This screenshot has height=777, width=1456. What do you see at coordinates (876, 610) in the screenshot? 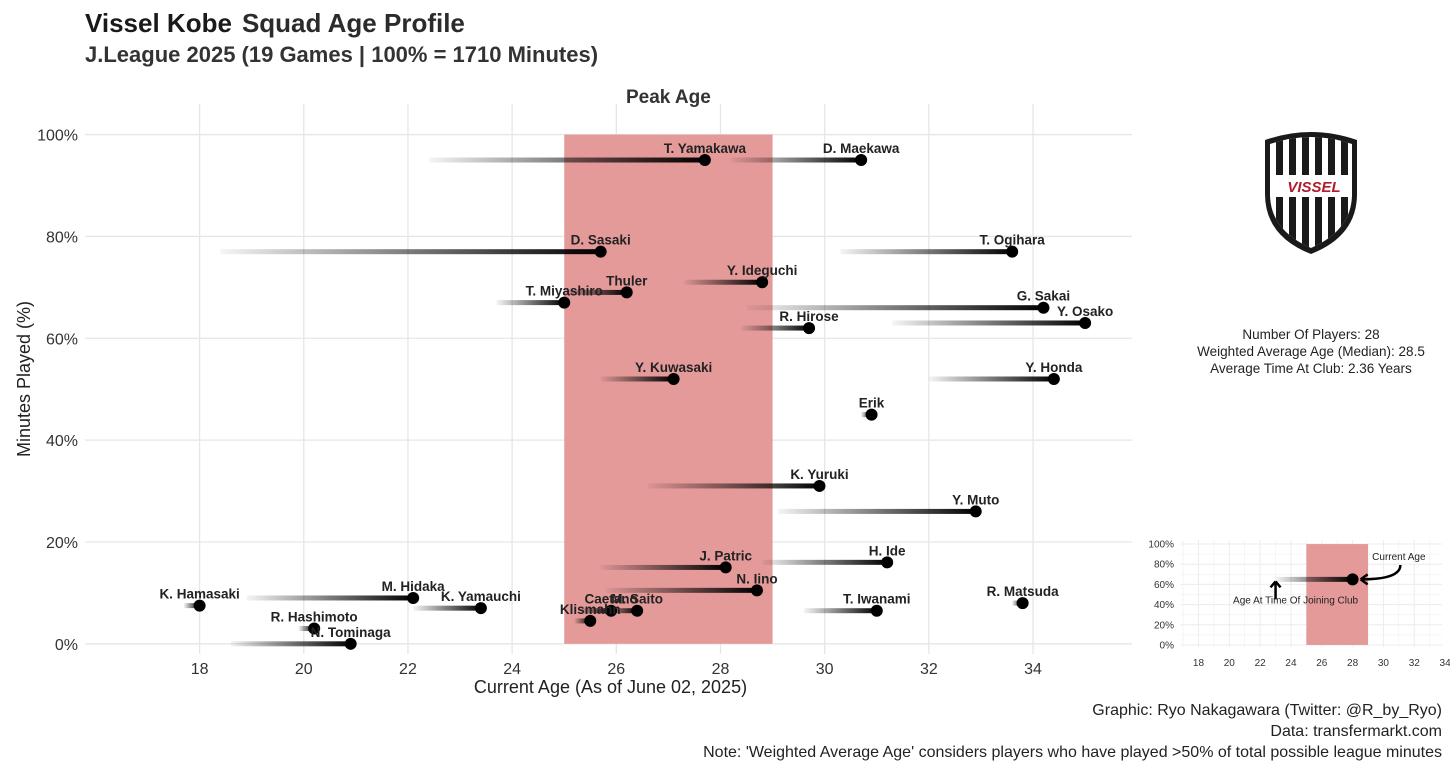
I see `player-point-t-iwanami` at bounding box center [876, 610].